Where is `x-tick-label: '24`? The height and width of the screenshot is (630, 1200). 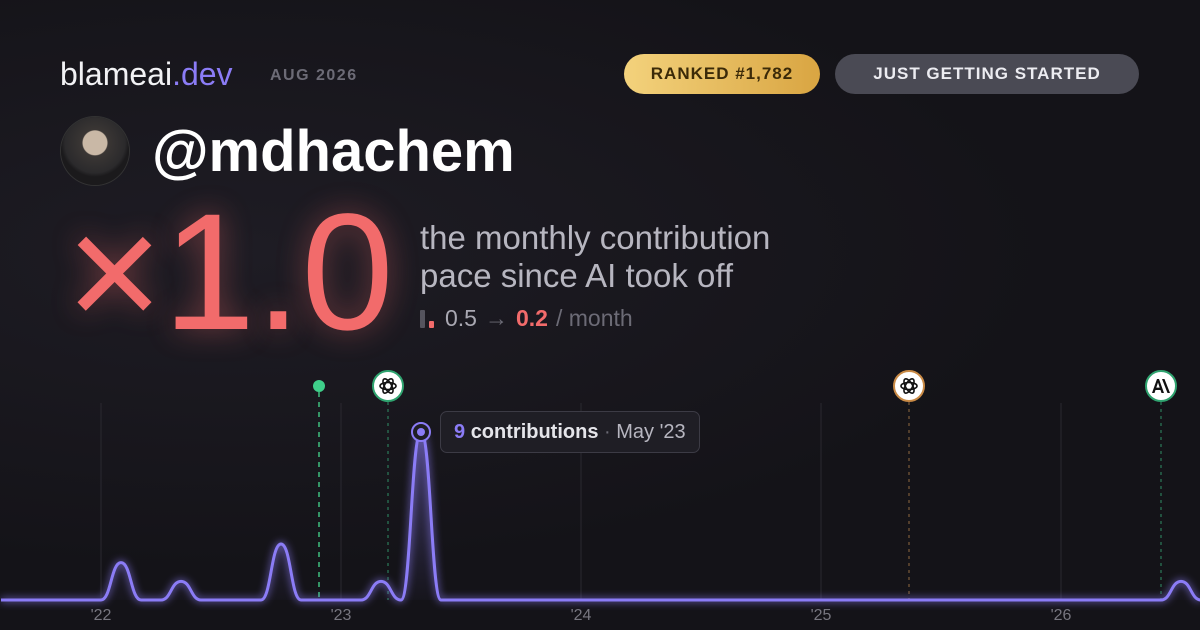
x-tick-label: '24 is located at coordinates (581, 615).